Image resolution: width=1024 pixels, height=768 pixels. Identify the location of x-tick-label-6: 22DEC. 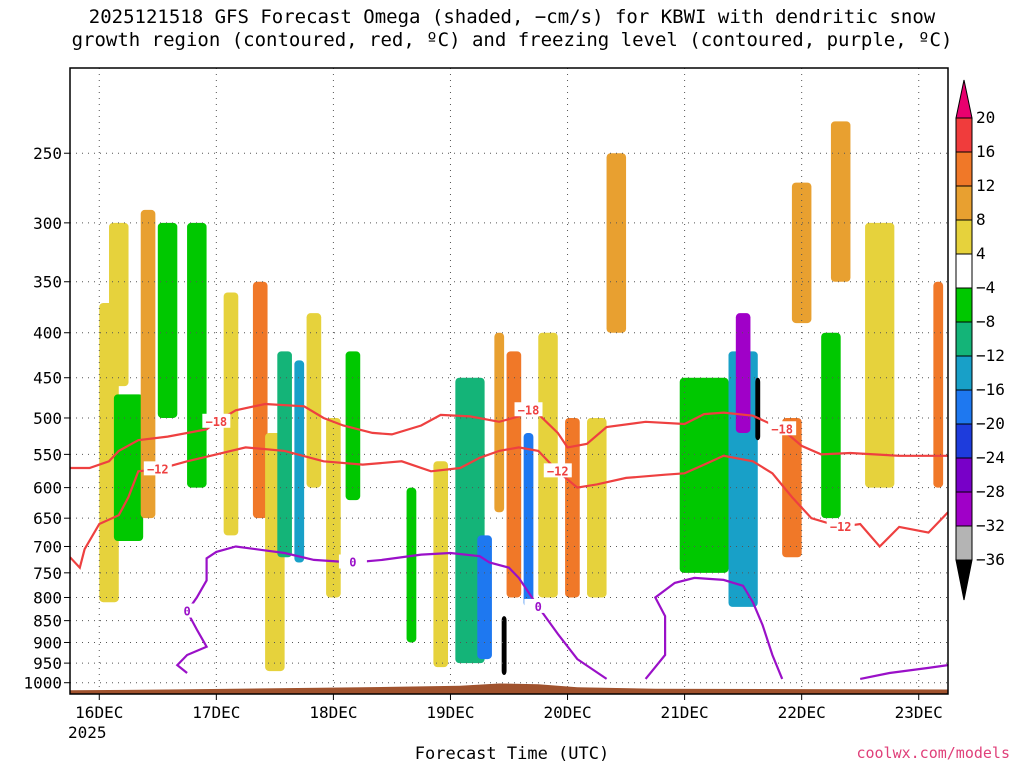
(802, 712).